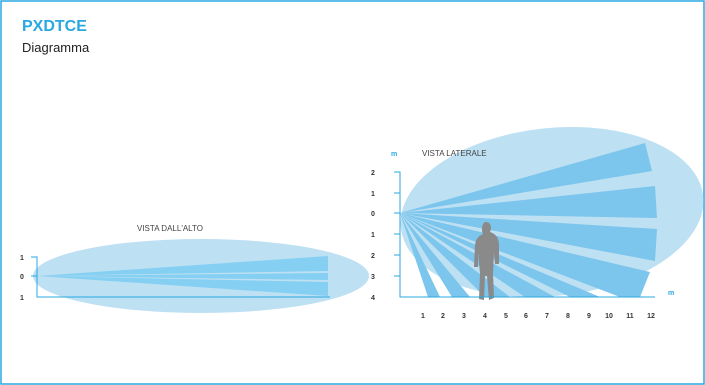  What do you see at coordinates (630, 316) in the screenshot?
I see `x-tick-label: 11` at bounding box center [630, 316].